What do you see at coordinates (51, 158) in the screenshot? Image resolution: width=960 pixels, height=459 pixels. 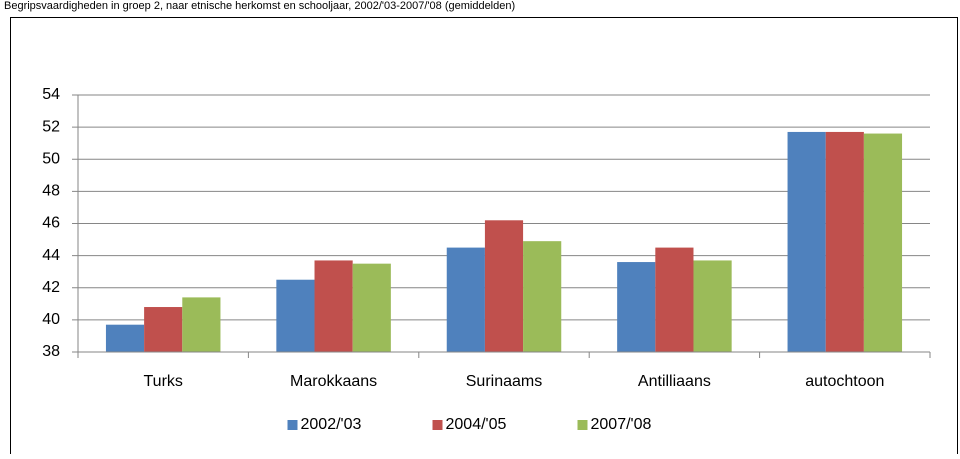 I see `y-tick-label: 50` at bounding box center [51, 158].